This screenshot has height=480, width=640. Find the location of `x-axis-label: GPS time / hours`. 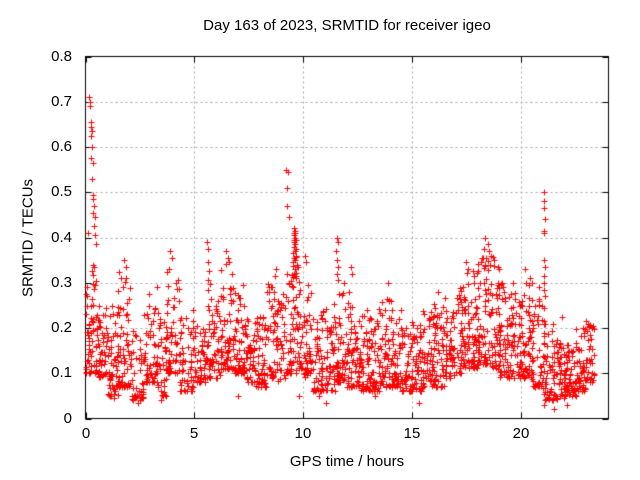

x-axis-label: GPS time / hours is located at coordinates (347, 461).